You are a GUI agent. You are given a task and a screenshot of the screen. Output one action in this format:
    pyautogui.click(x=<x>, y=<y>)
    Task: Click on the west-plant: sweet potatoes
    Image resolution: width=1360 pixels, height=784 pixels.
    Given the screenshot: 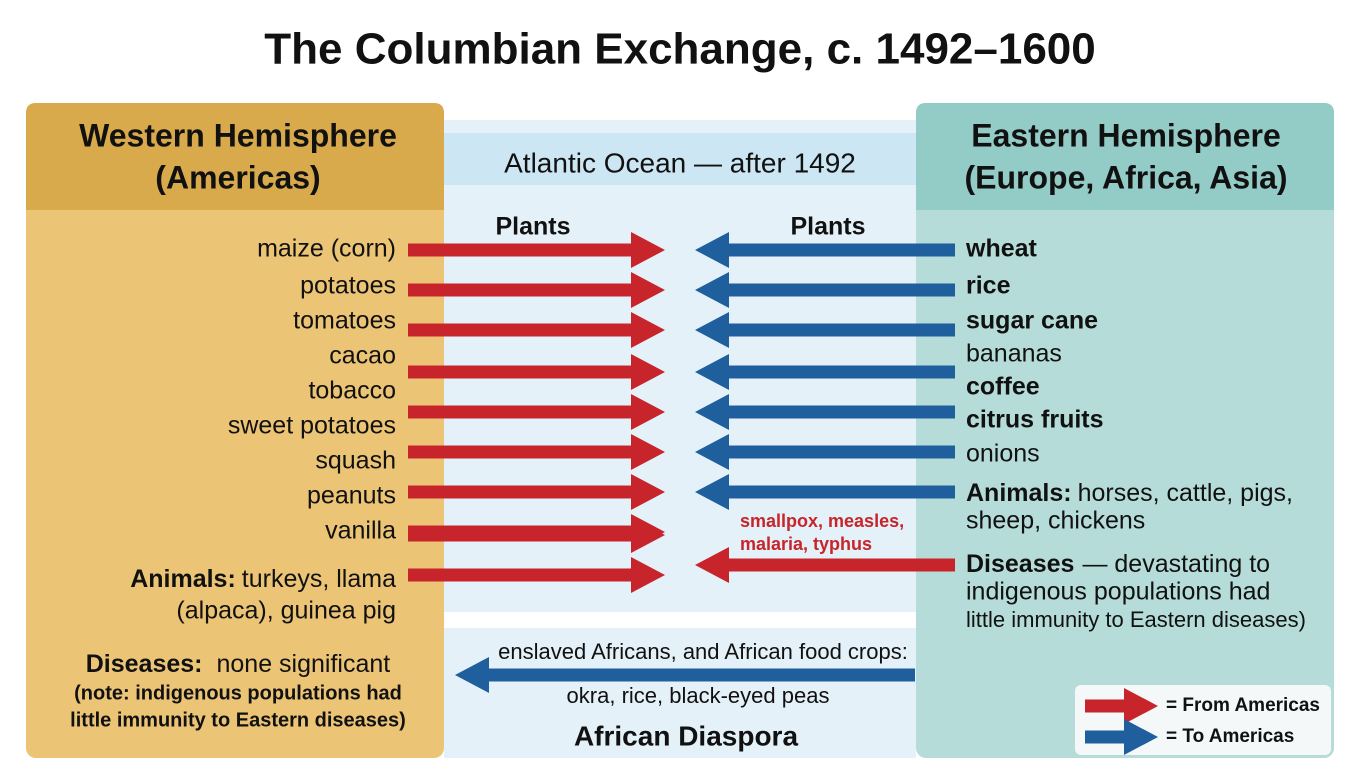 What is the action you would take?
    pyautogui.click(x=312, y=426)
    